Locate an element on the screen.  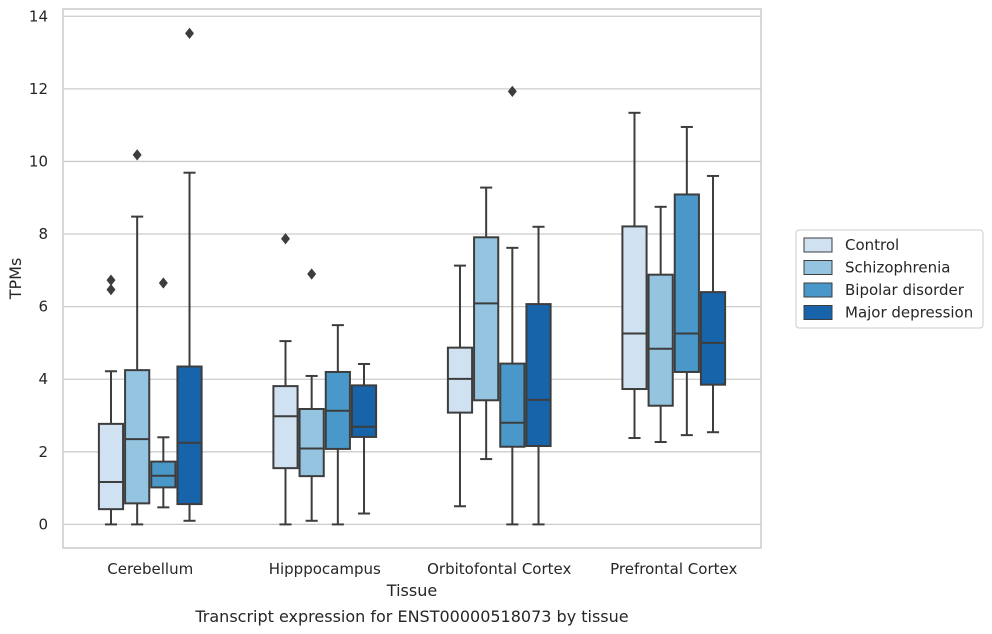
x-tick-label: Orbitofontal Cortex is located at coordinates (499, 569).